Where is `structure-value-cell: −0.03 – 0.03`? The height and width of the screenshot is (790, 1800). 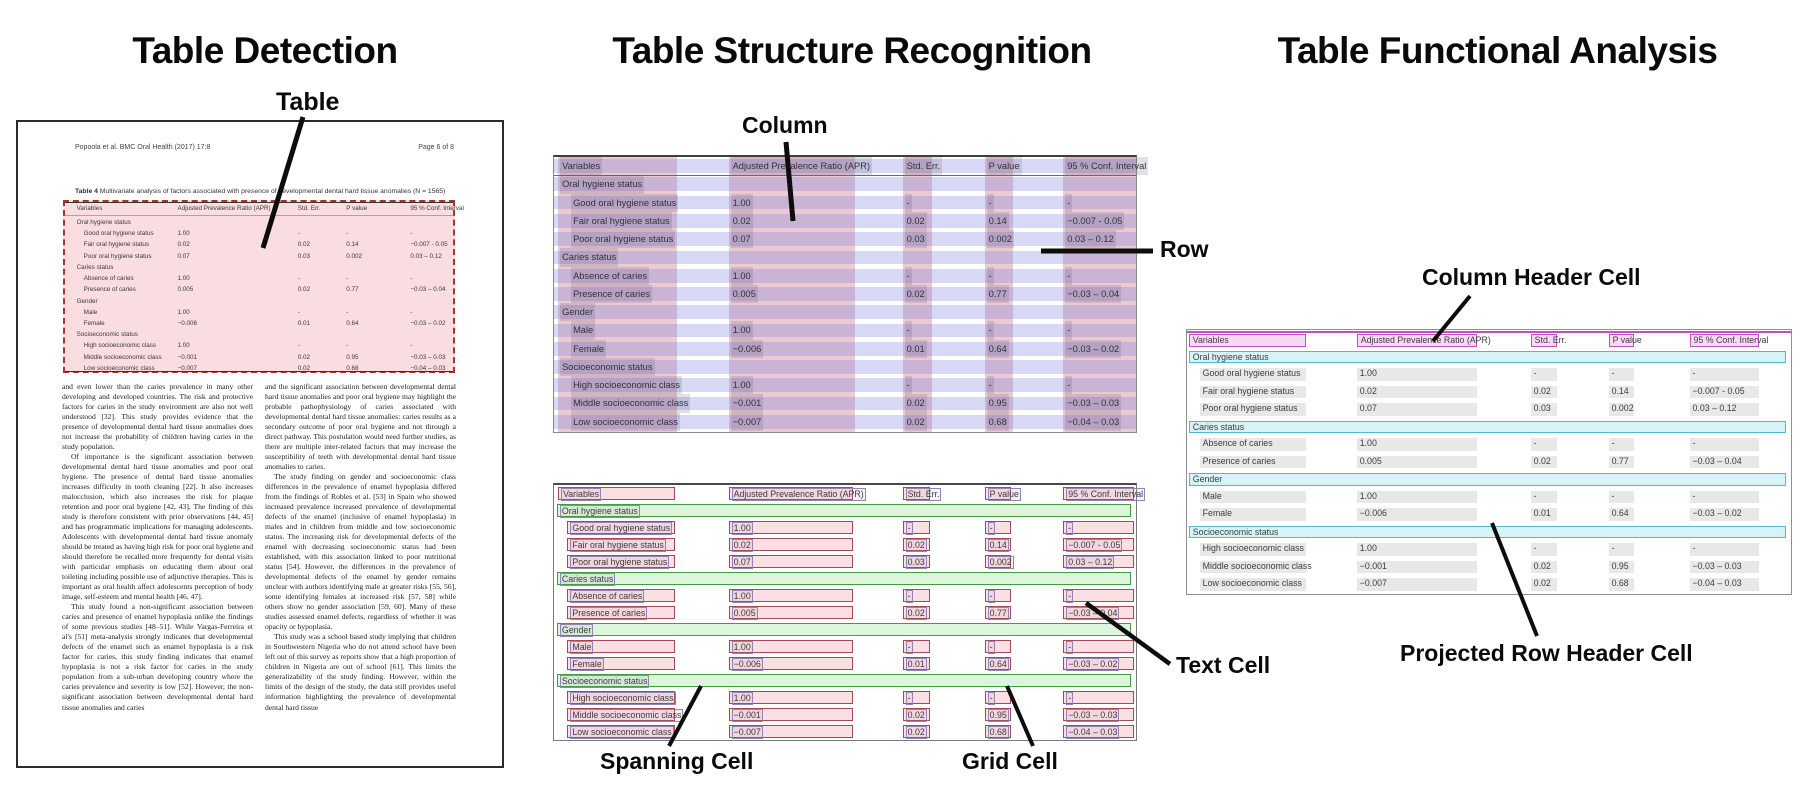 structure-value-cell: −0.03 – 0.03 is located at coordinates (1093, 403).